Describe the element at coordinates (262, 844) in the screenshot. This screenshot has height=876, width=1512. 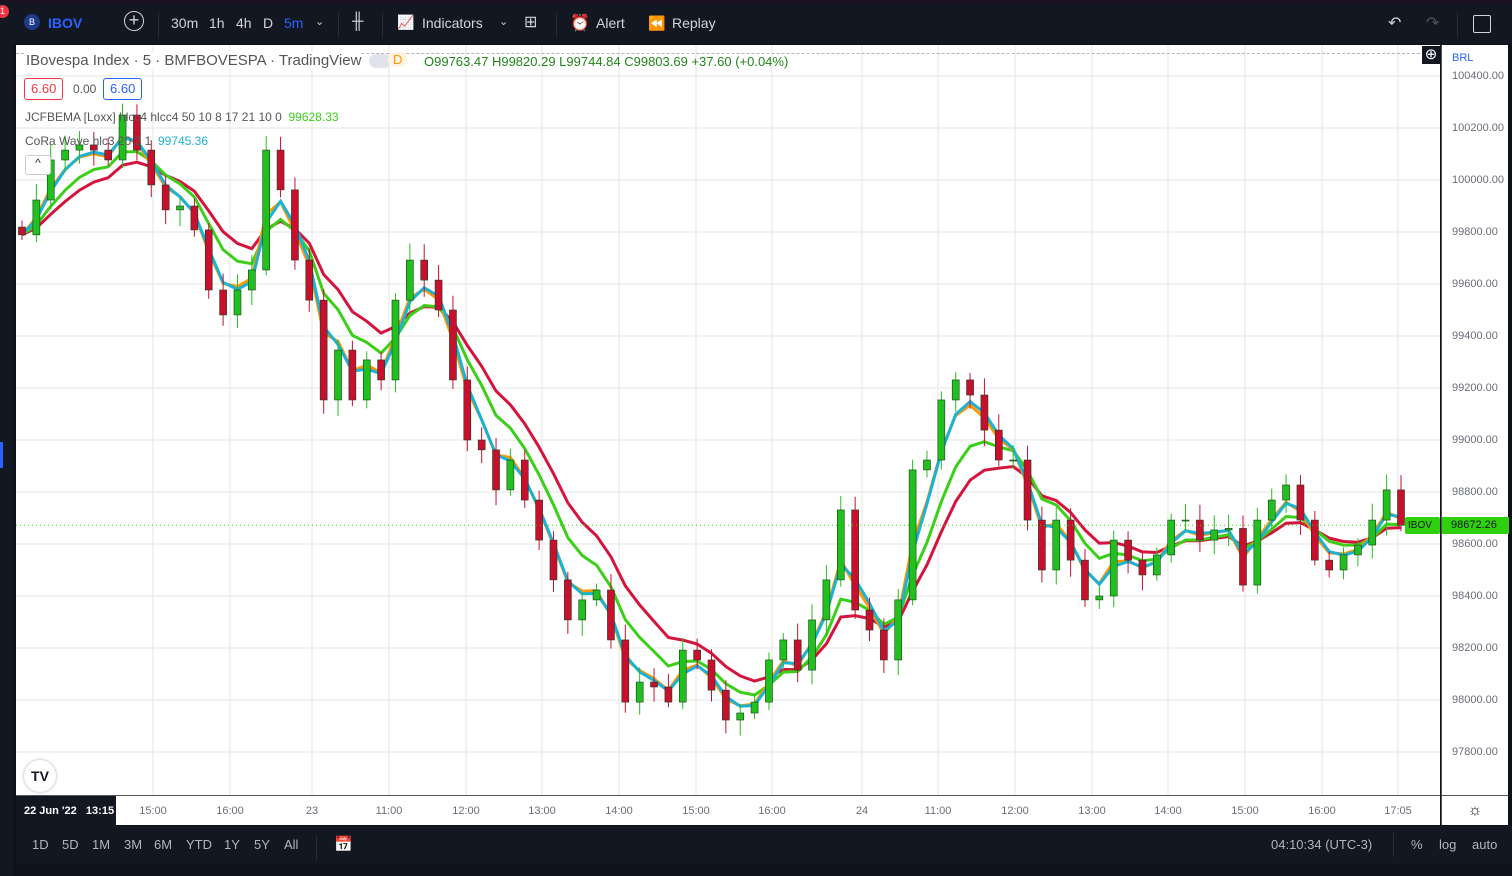
I see `range-5y: 5Y` at that location.